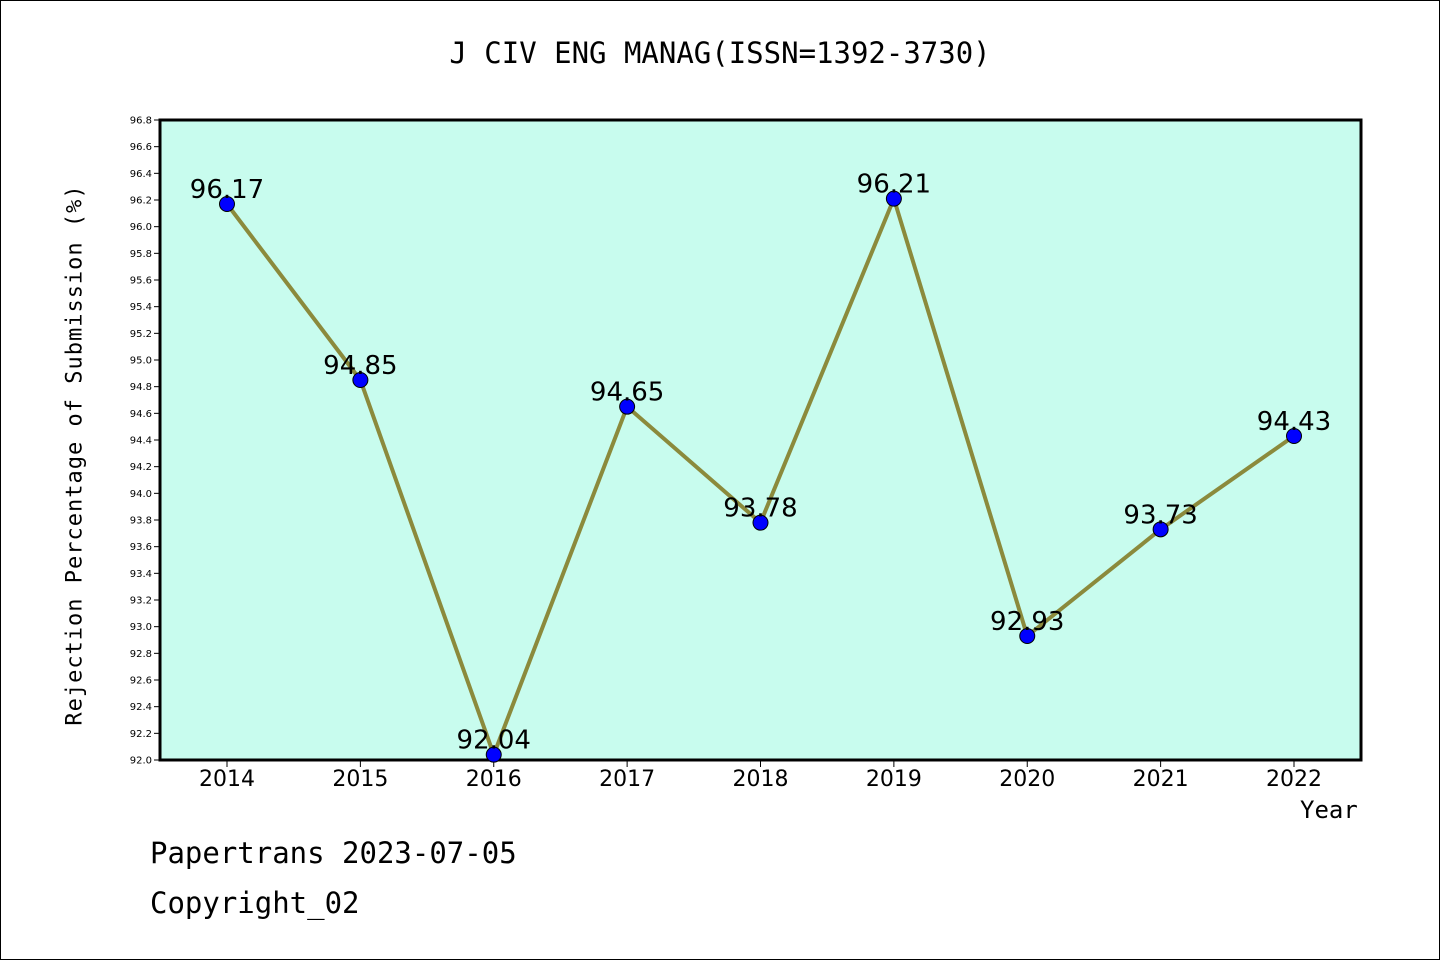  What do you see at coordinates (141, 627) in the screenshot?
I see `y-tick-label: 93.0` at bounding box center [141, 627].